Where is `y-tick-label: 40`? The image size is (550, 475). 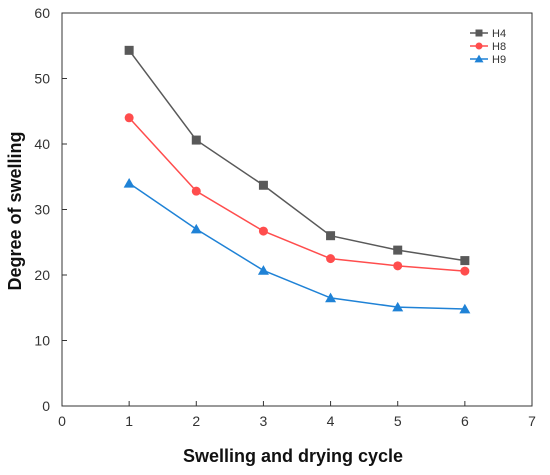 y-tick-label: 40 is located at coordinates (42, 144).